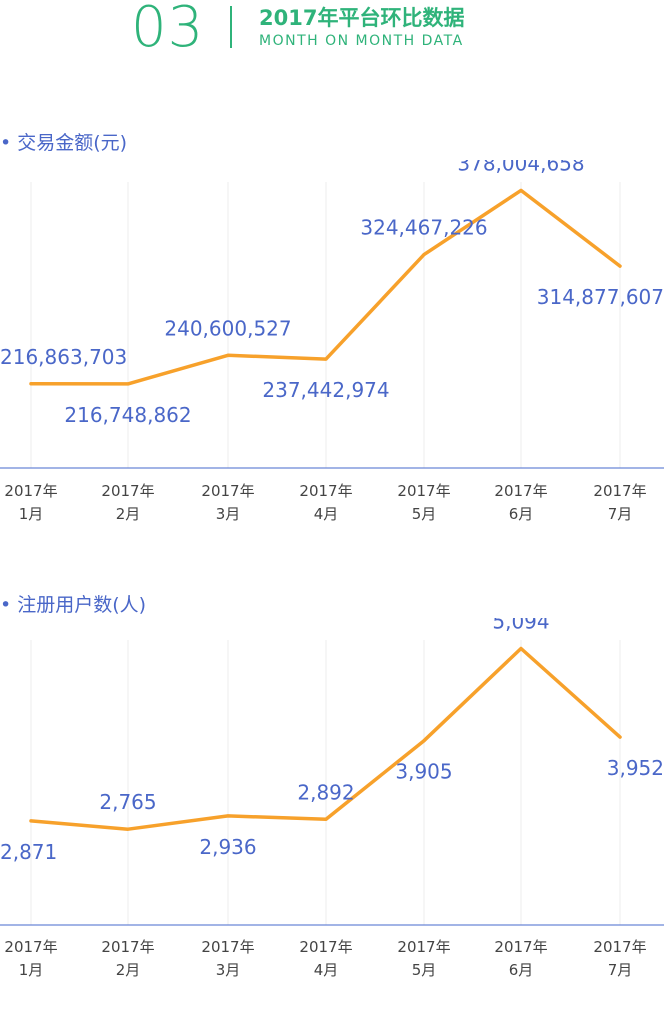 The image size is (664, 1018). What do you see at coordinates (168, 30) in the screenshot?
I see `section-number: 03` at bounding box center [168, 30].